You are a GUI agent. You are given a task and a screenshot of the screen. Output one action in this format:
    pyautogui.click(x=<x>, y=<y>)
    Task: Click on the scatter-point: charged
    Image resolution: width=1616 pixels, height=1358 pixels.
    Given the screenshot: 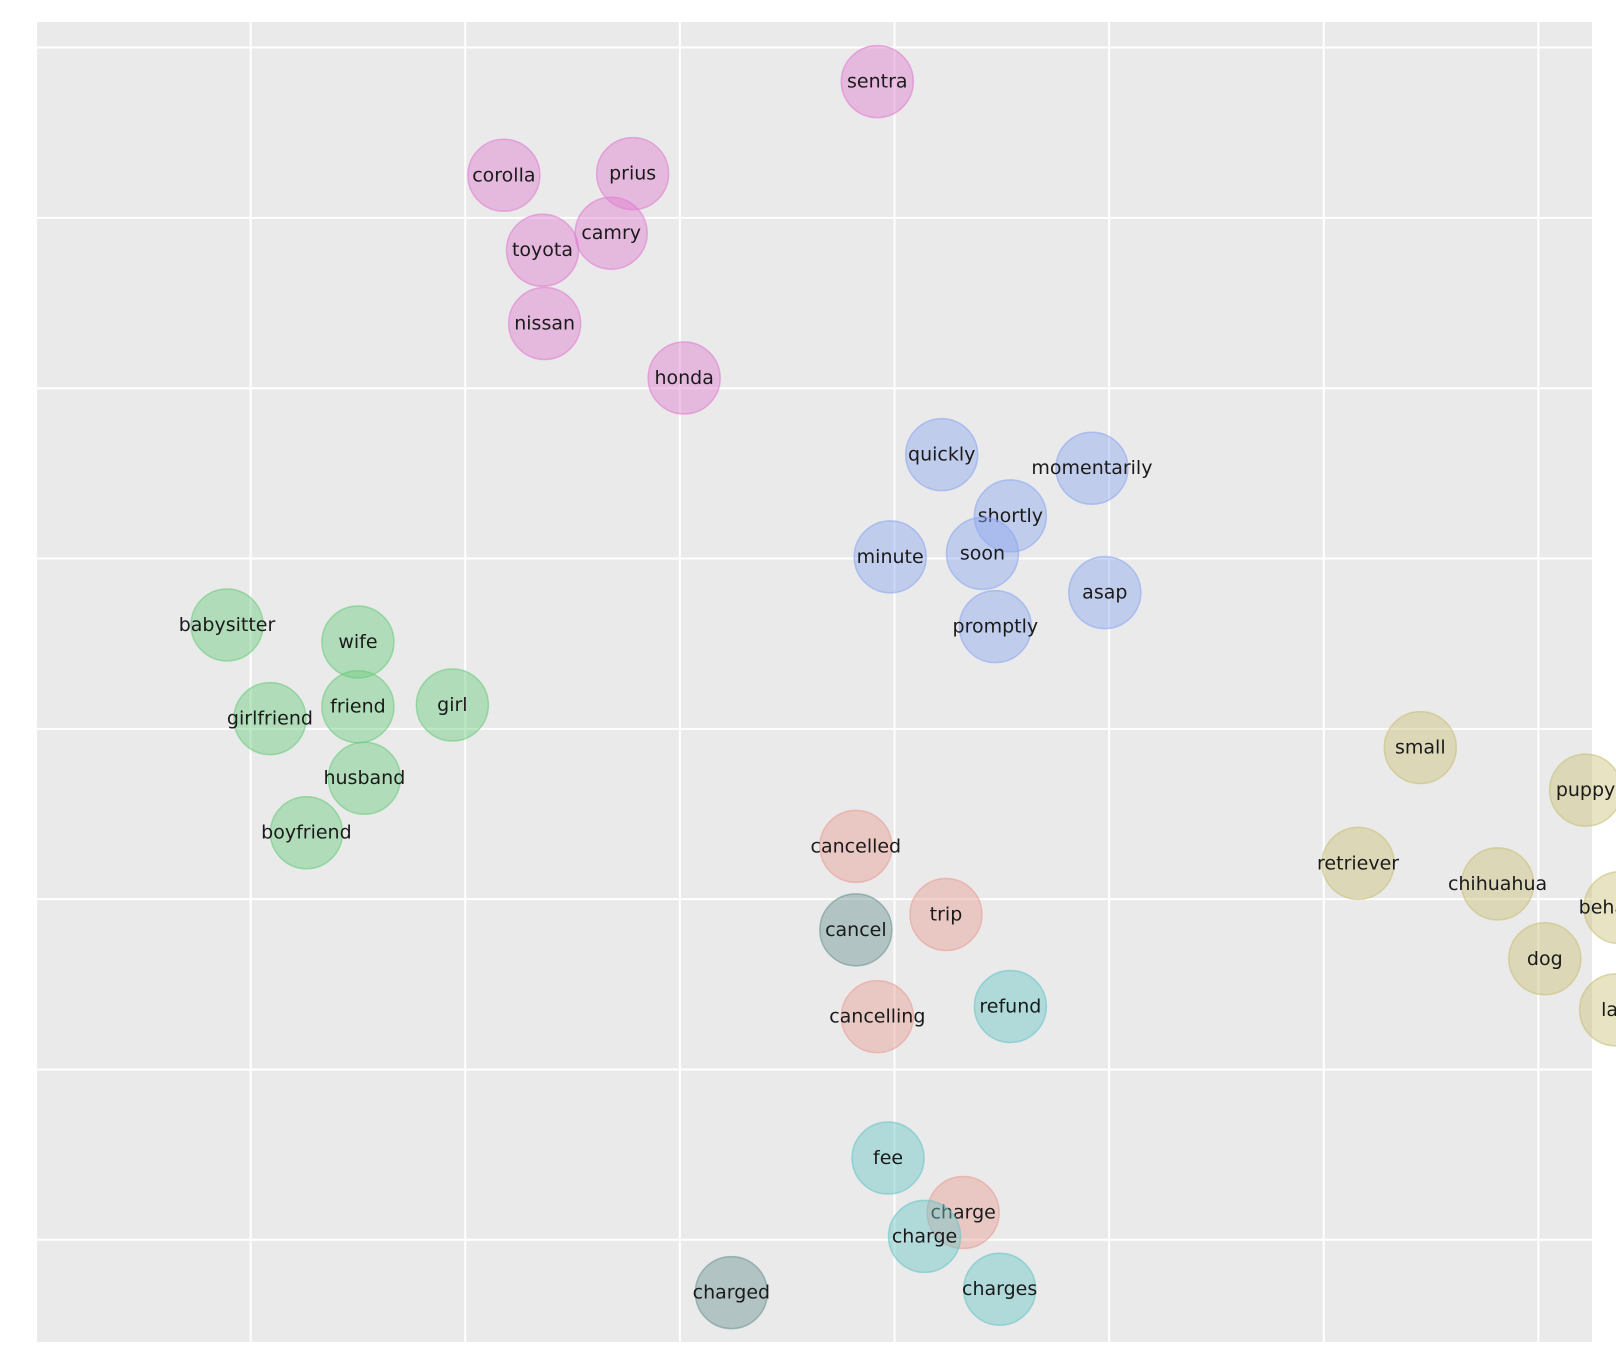 What is the action you would take?
    pyautogui.click(x=731, y=1292)
    